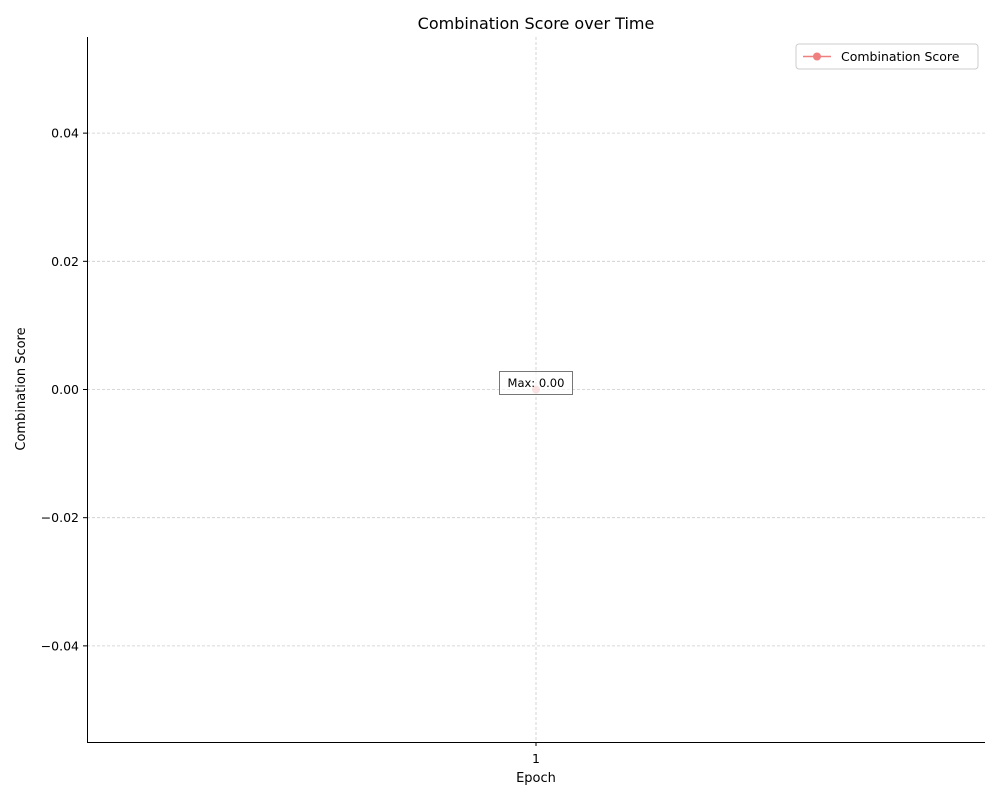  I want to click on y-tick-label: 0.00, so click(65, 389).